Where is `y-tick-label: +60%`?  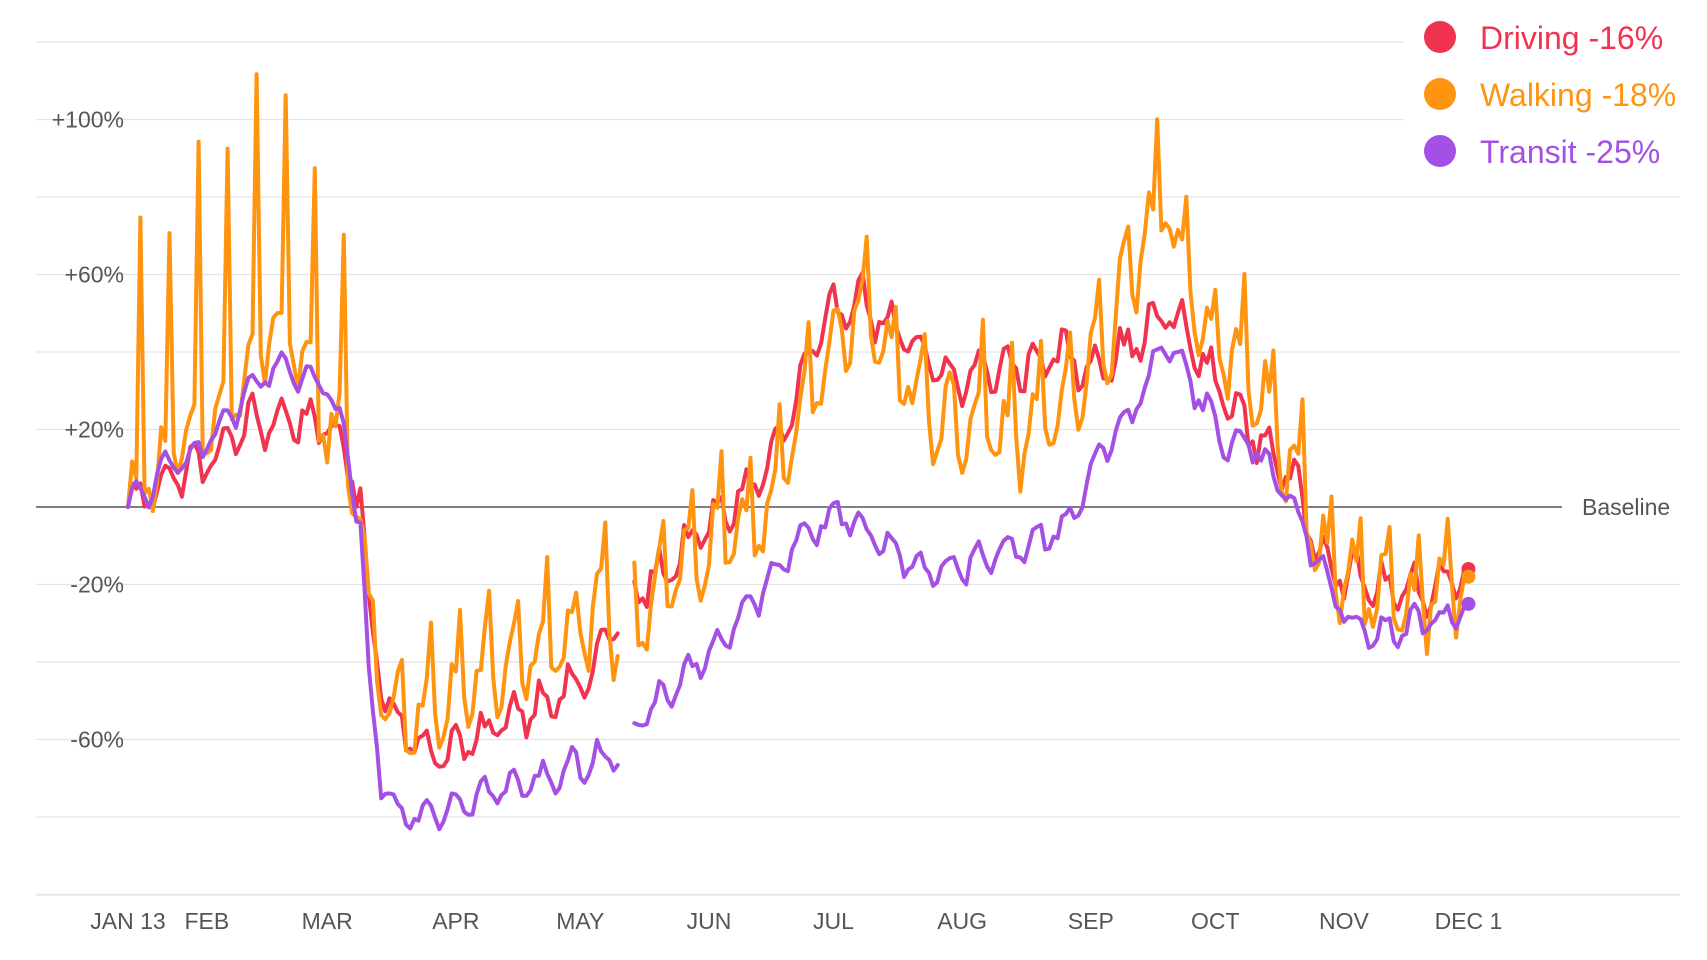 y-tick-label: +60% is located at coordinates (94, 275).